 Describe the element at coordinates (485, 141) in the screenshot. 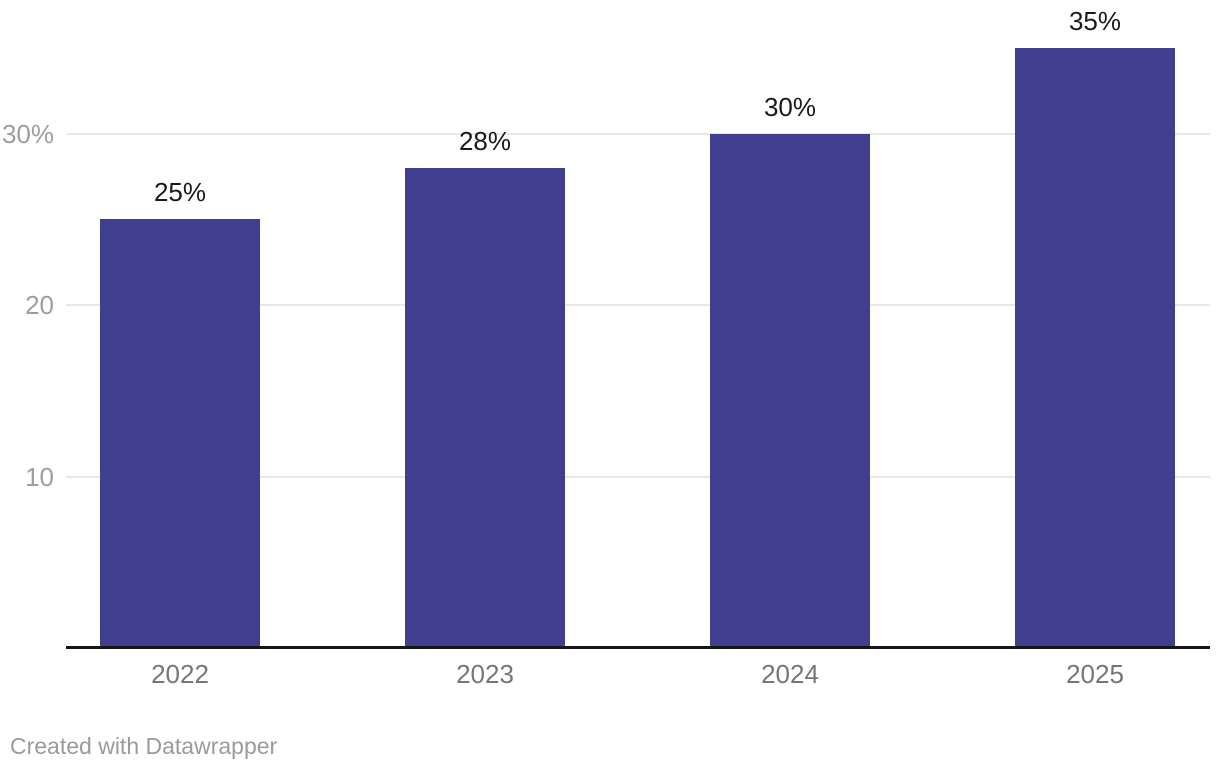

I see `value-label-2023: 28%` at that location.